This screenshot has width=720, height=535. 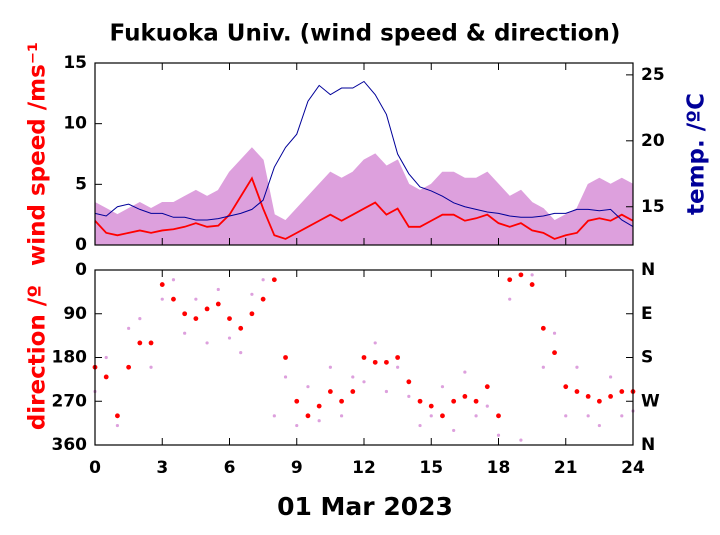 What do you see at coordinates (364, 208) in the screenshot?
I see `wind-speed-line` at bounding box center [364, 208].